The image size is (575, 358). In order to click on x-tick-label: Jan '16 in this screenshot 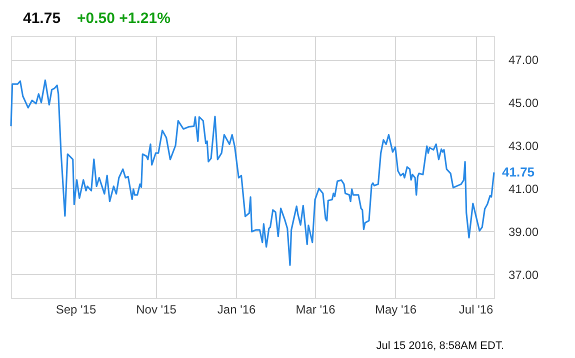, I will do `click(236, 309)`.